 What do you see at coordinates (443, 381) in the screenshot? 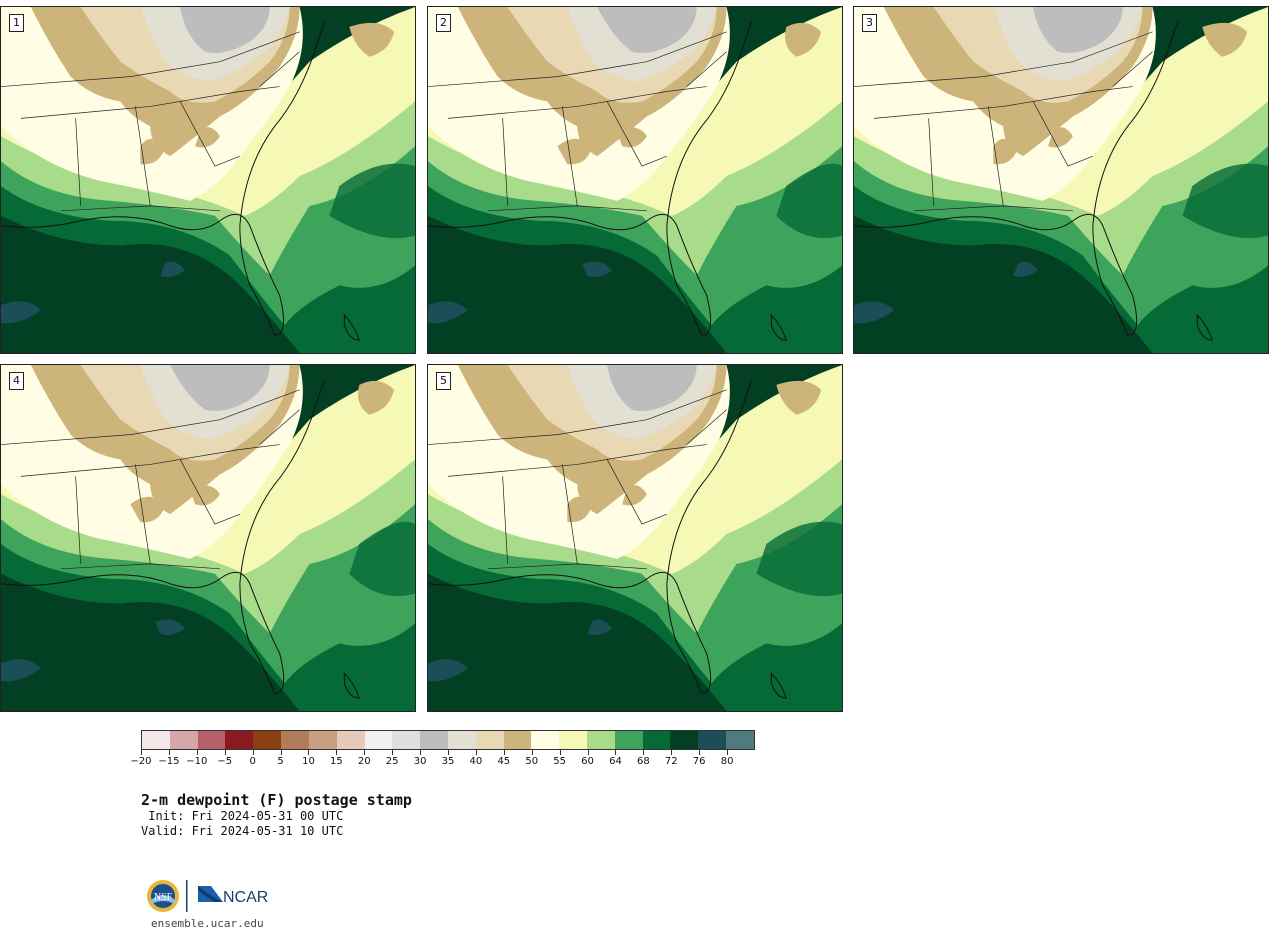
I see `panel-label: 5` at bounding box center [443, 381].